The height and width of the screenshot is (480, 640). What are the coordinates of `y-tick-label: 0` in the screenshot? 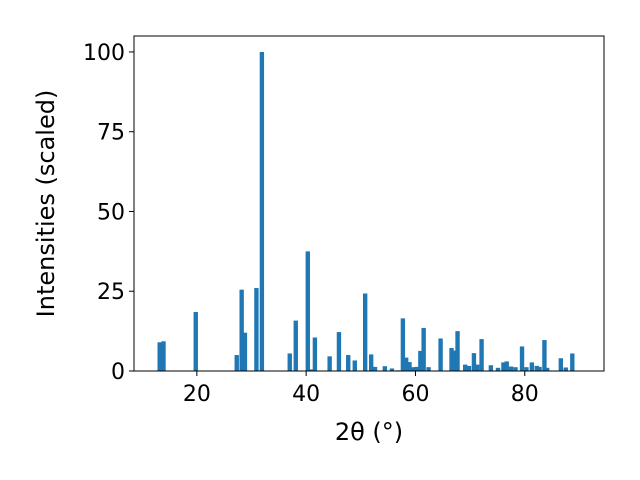 It's located at (118, 372).